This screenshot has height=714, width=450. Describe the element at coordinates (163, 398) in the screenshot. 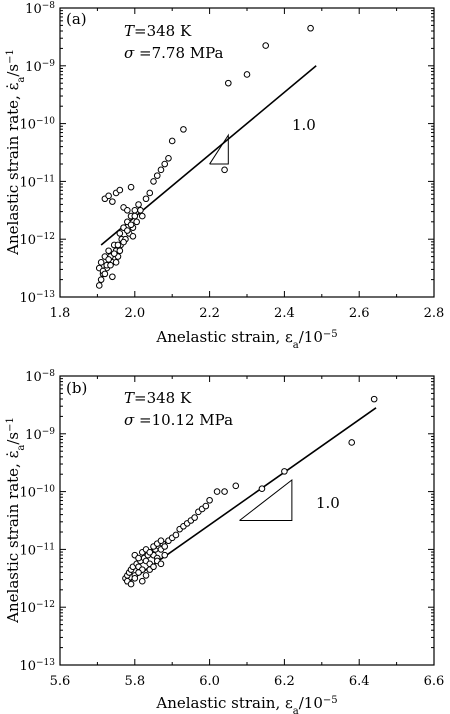

I see `temperature-value-b: =348 K` at that location.